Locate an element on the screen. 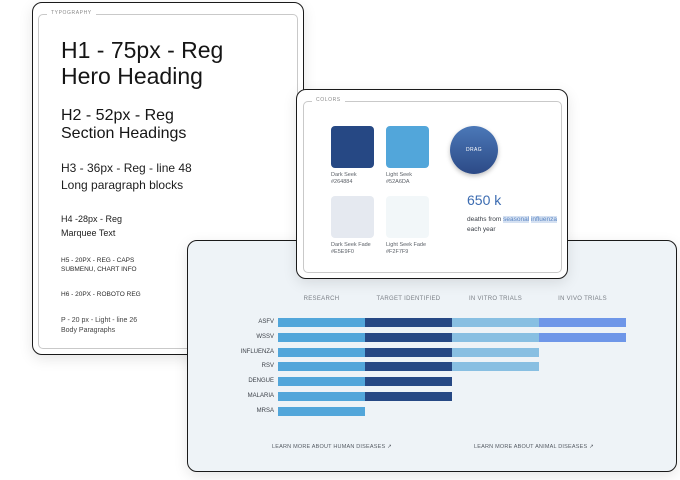 Image resolution: width=680 pixels, height=480 pixels. stat-highlight-influenza: influenza is located at coordinates (544, 219).